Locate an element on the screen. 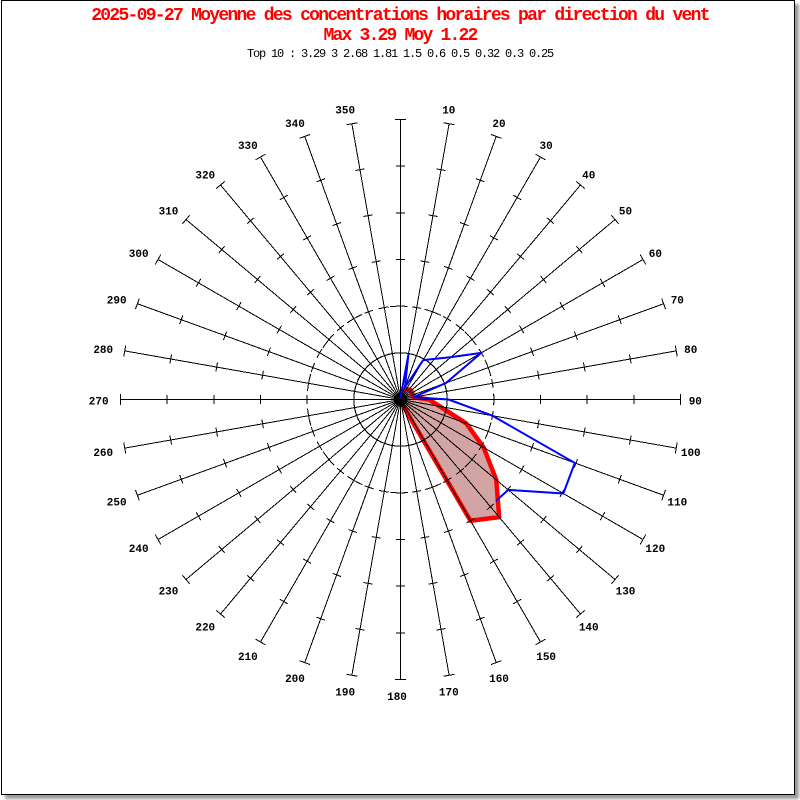 This screenshot has width=800, height=800. svg-text: 40 is located at coordinates (588, 176).